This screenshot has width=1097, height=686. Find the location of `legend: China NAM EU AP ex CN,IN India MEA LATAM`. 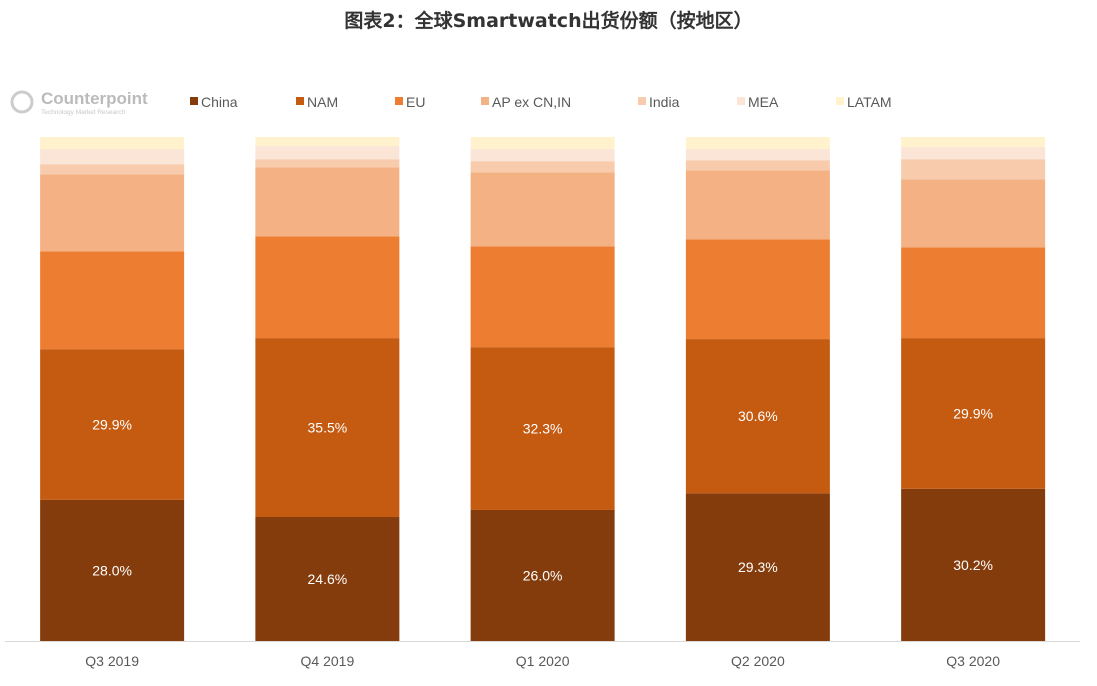

legend: China NAM EU AP ex CN,IN India MEA LATAM is located at coordinates (541, 102).